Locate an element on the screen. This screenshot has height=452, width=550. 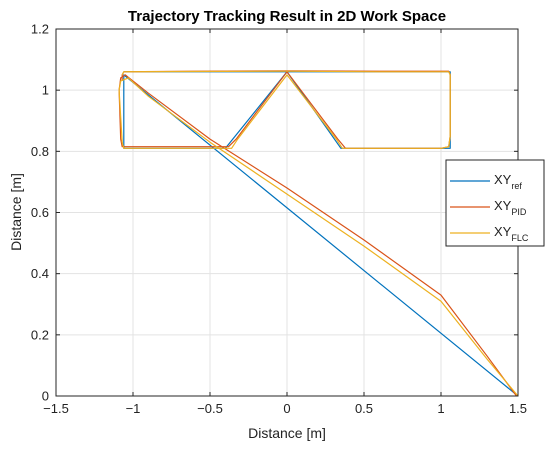
y-tick-label: 0.4 is located at coordinates (40, 273).